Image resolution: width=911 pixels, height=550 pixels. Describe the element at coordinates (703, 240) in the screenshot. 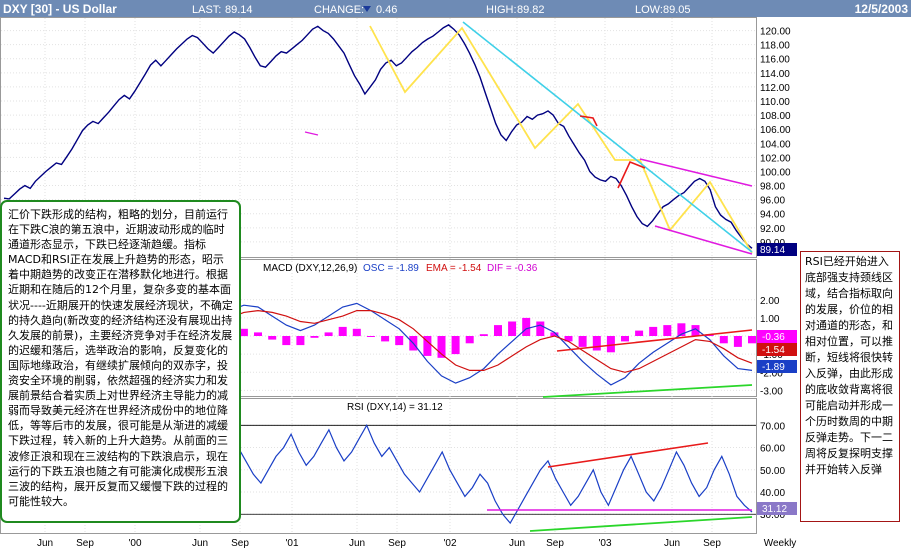

I see `channel-lower-magenta-trendline` at that location.